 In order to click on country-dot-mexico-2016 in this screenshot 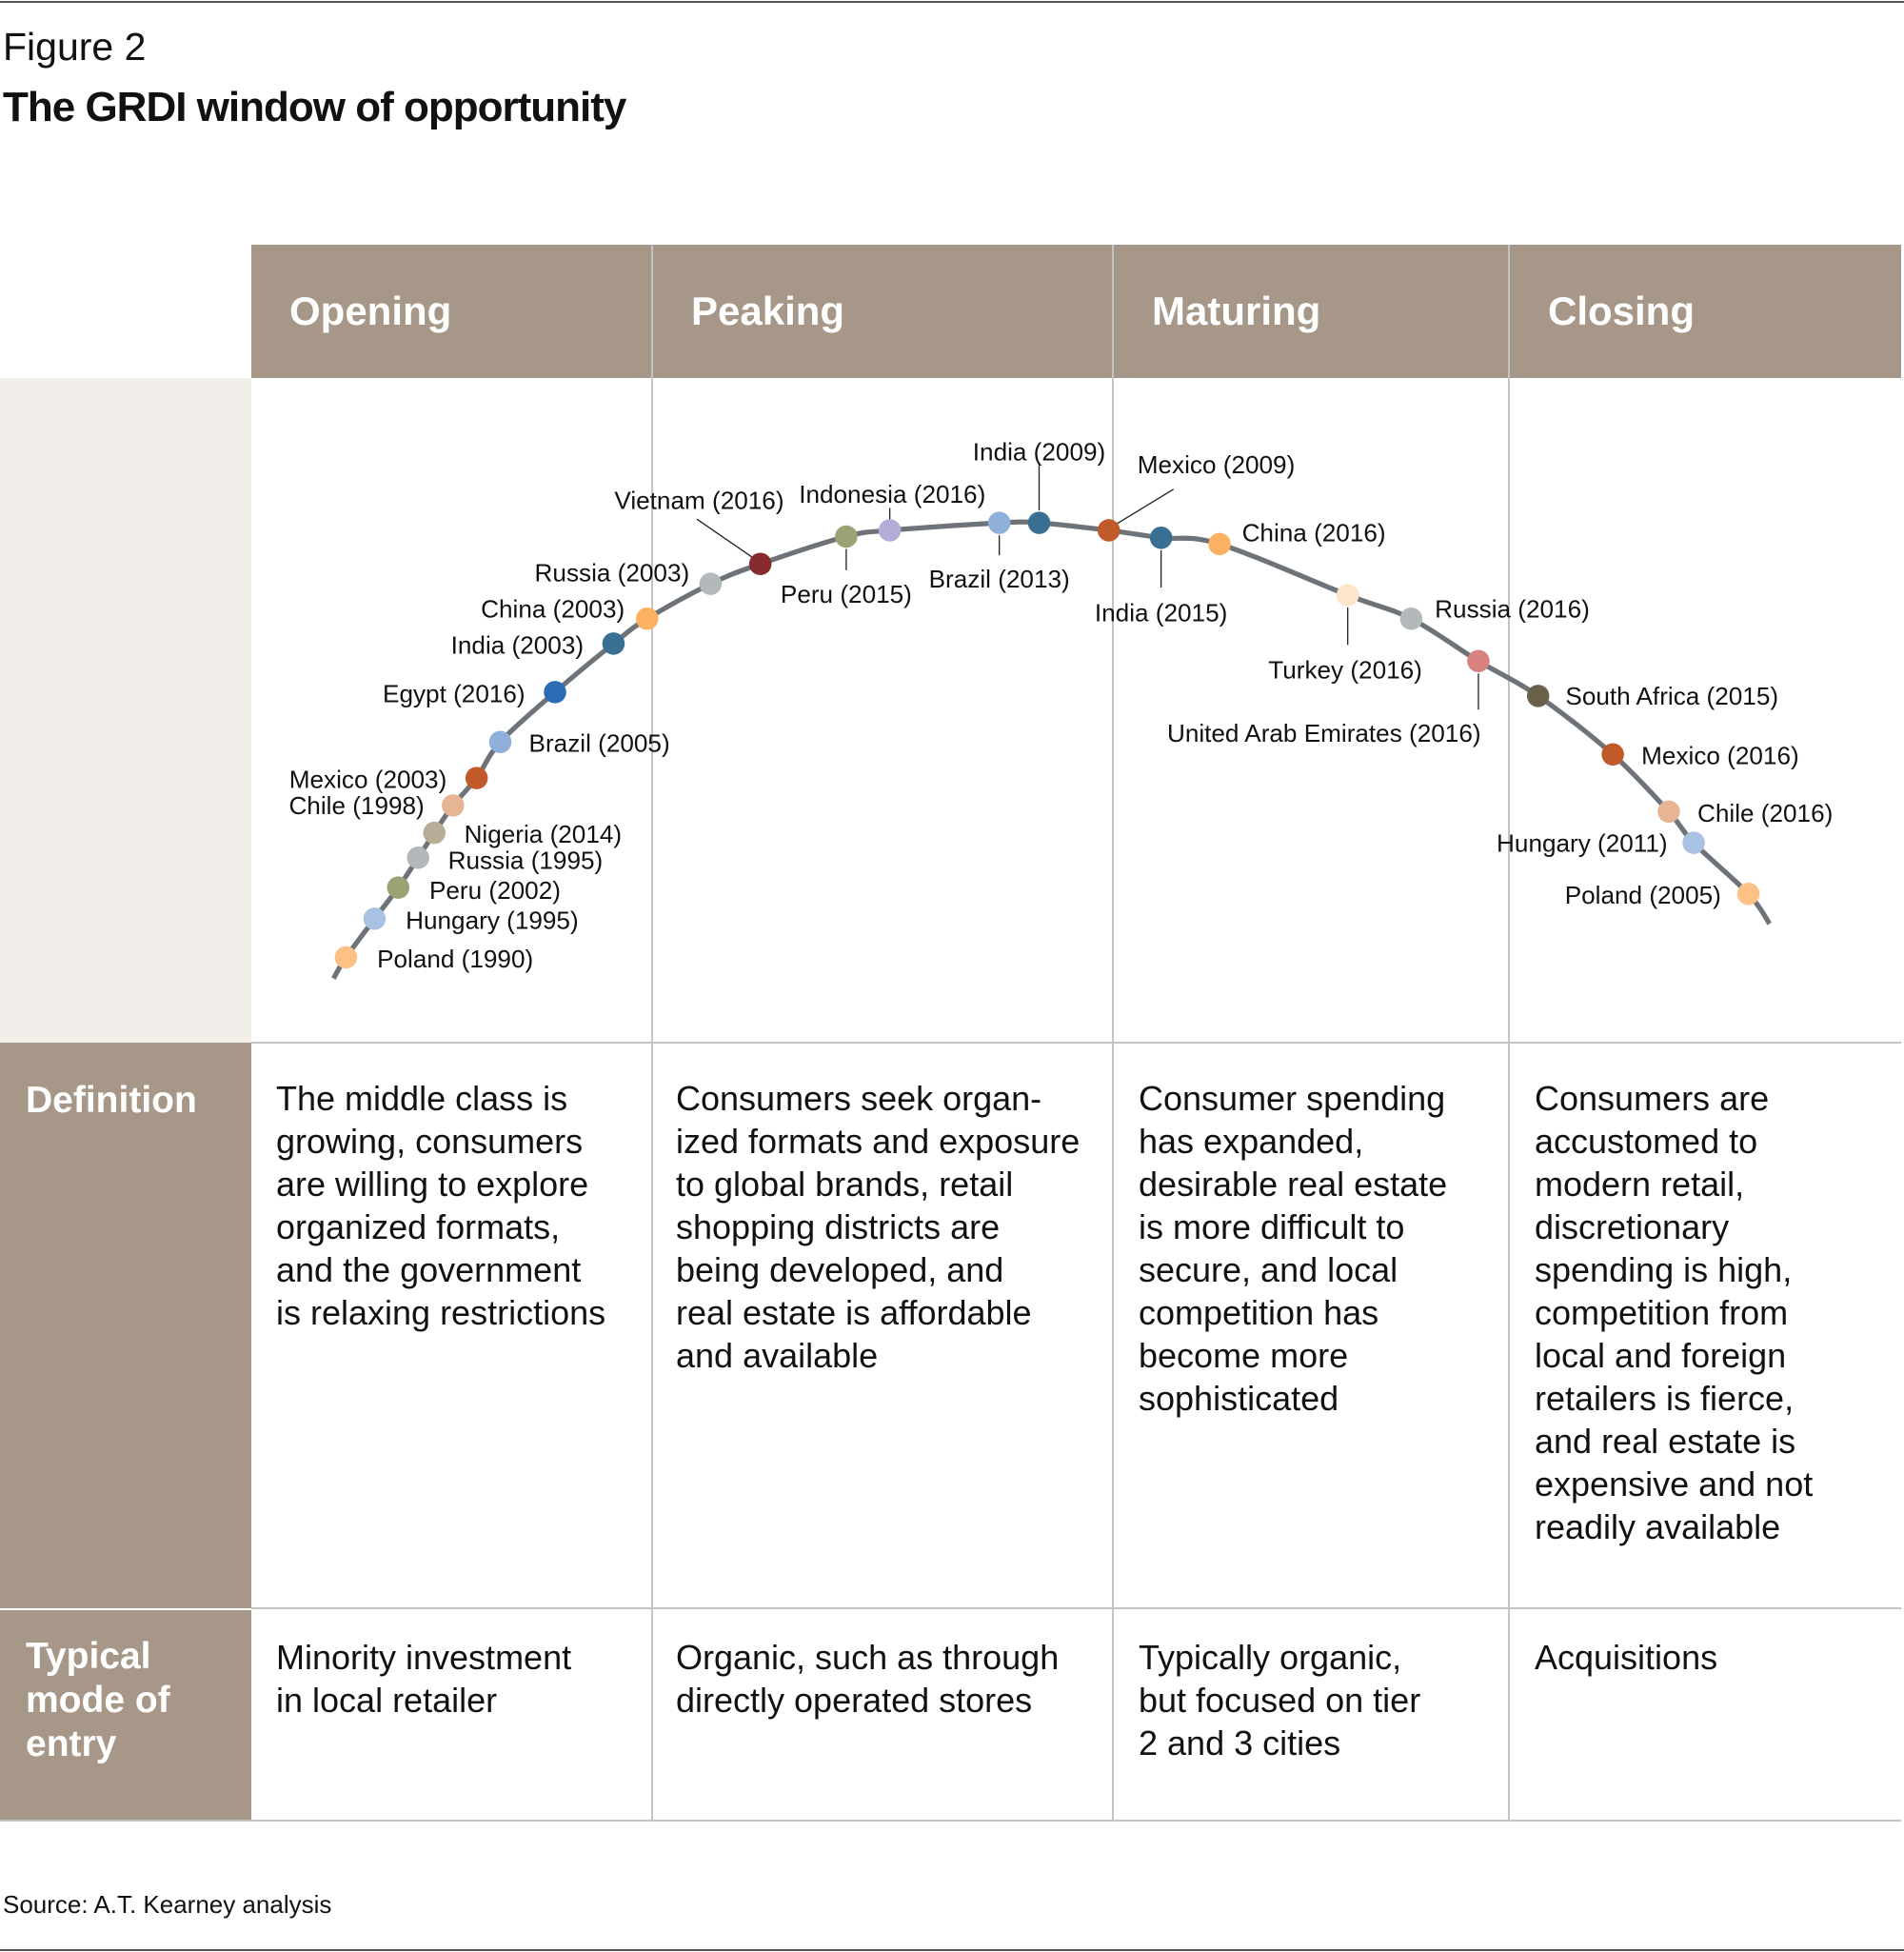, I will do `click(1612, 755)`.